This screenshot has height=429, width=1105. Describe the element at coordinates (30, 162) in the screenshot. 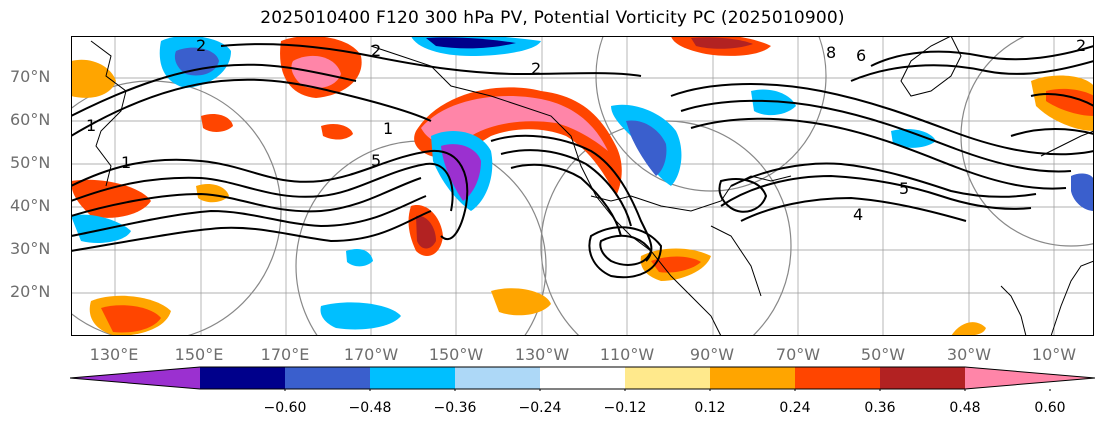

I see `lat-label: 50°N` at that location.